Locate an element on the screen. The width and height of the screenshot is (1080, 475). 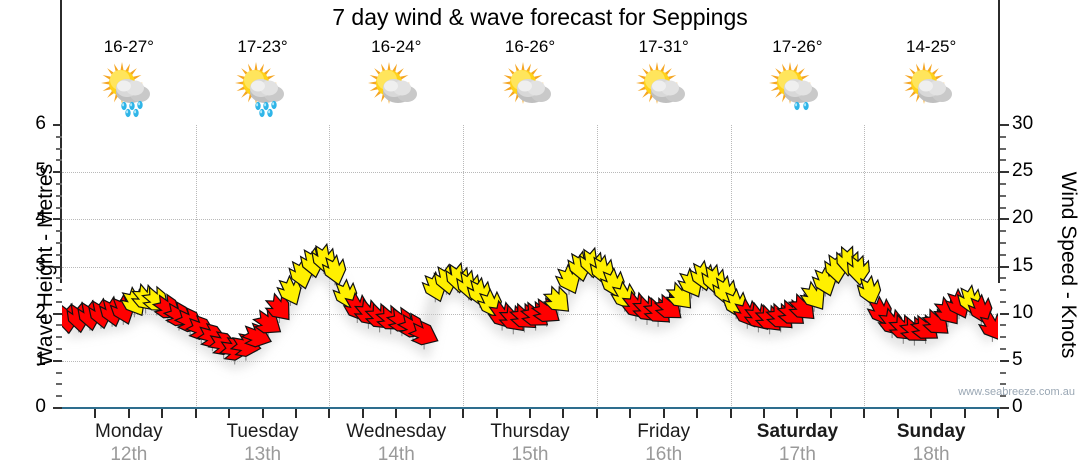
day-header-tuesday: 17-23° is located at coordinates (263, 77).